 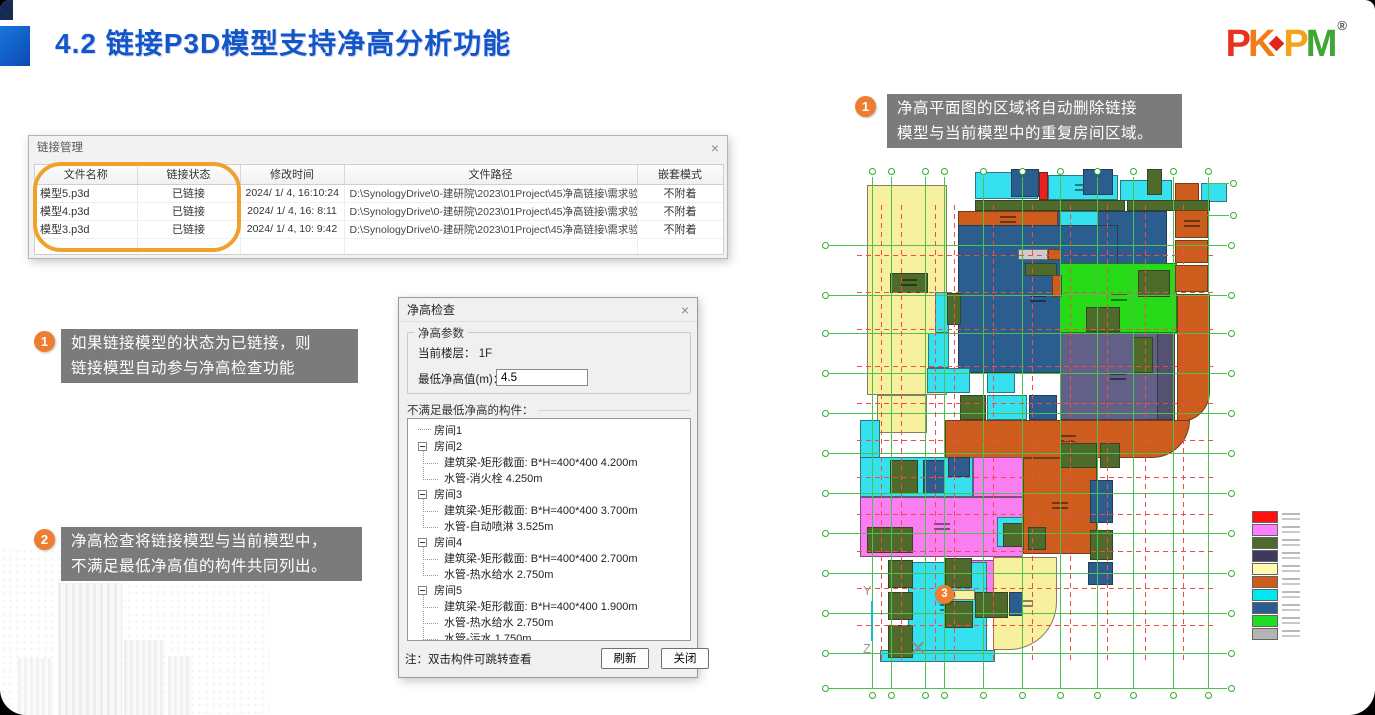 I want to click on tree-room-node: 房间3, so click(x=549, y=495).